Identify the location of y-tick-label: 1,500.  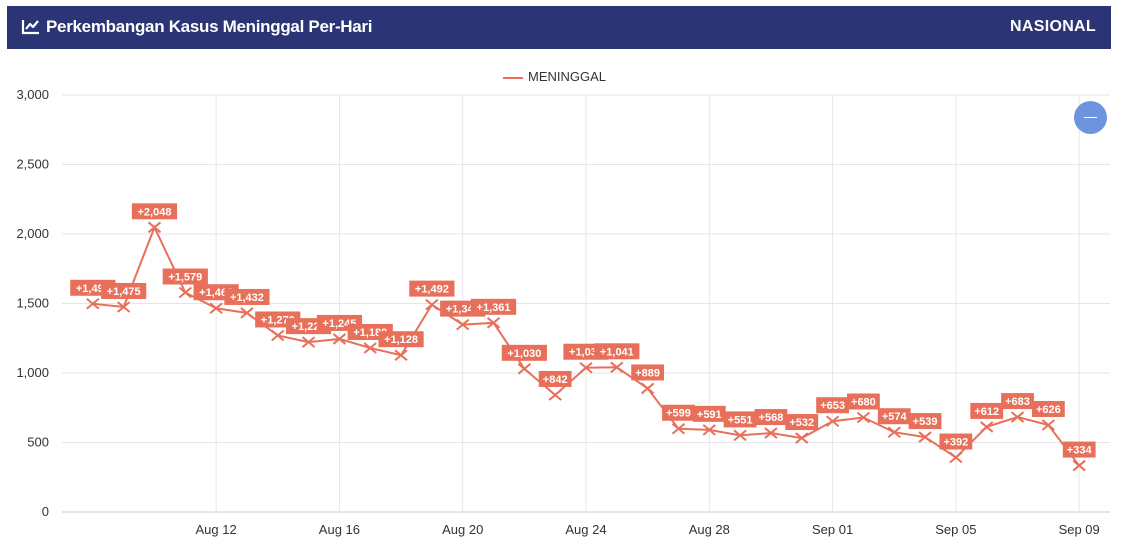
(32, 303).